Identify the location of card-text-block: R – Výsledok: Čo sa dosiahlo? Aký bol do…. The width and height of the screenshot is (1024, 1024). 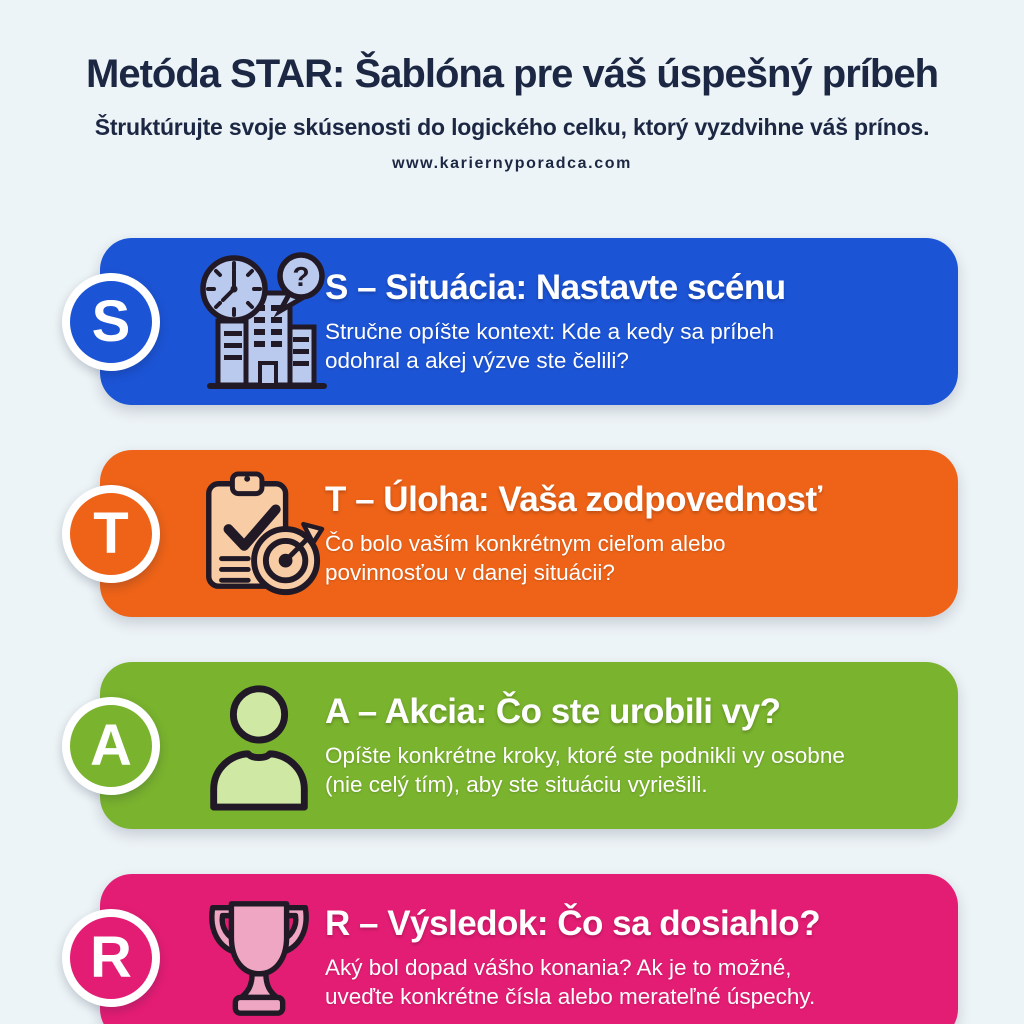
(632, 957).